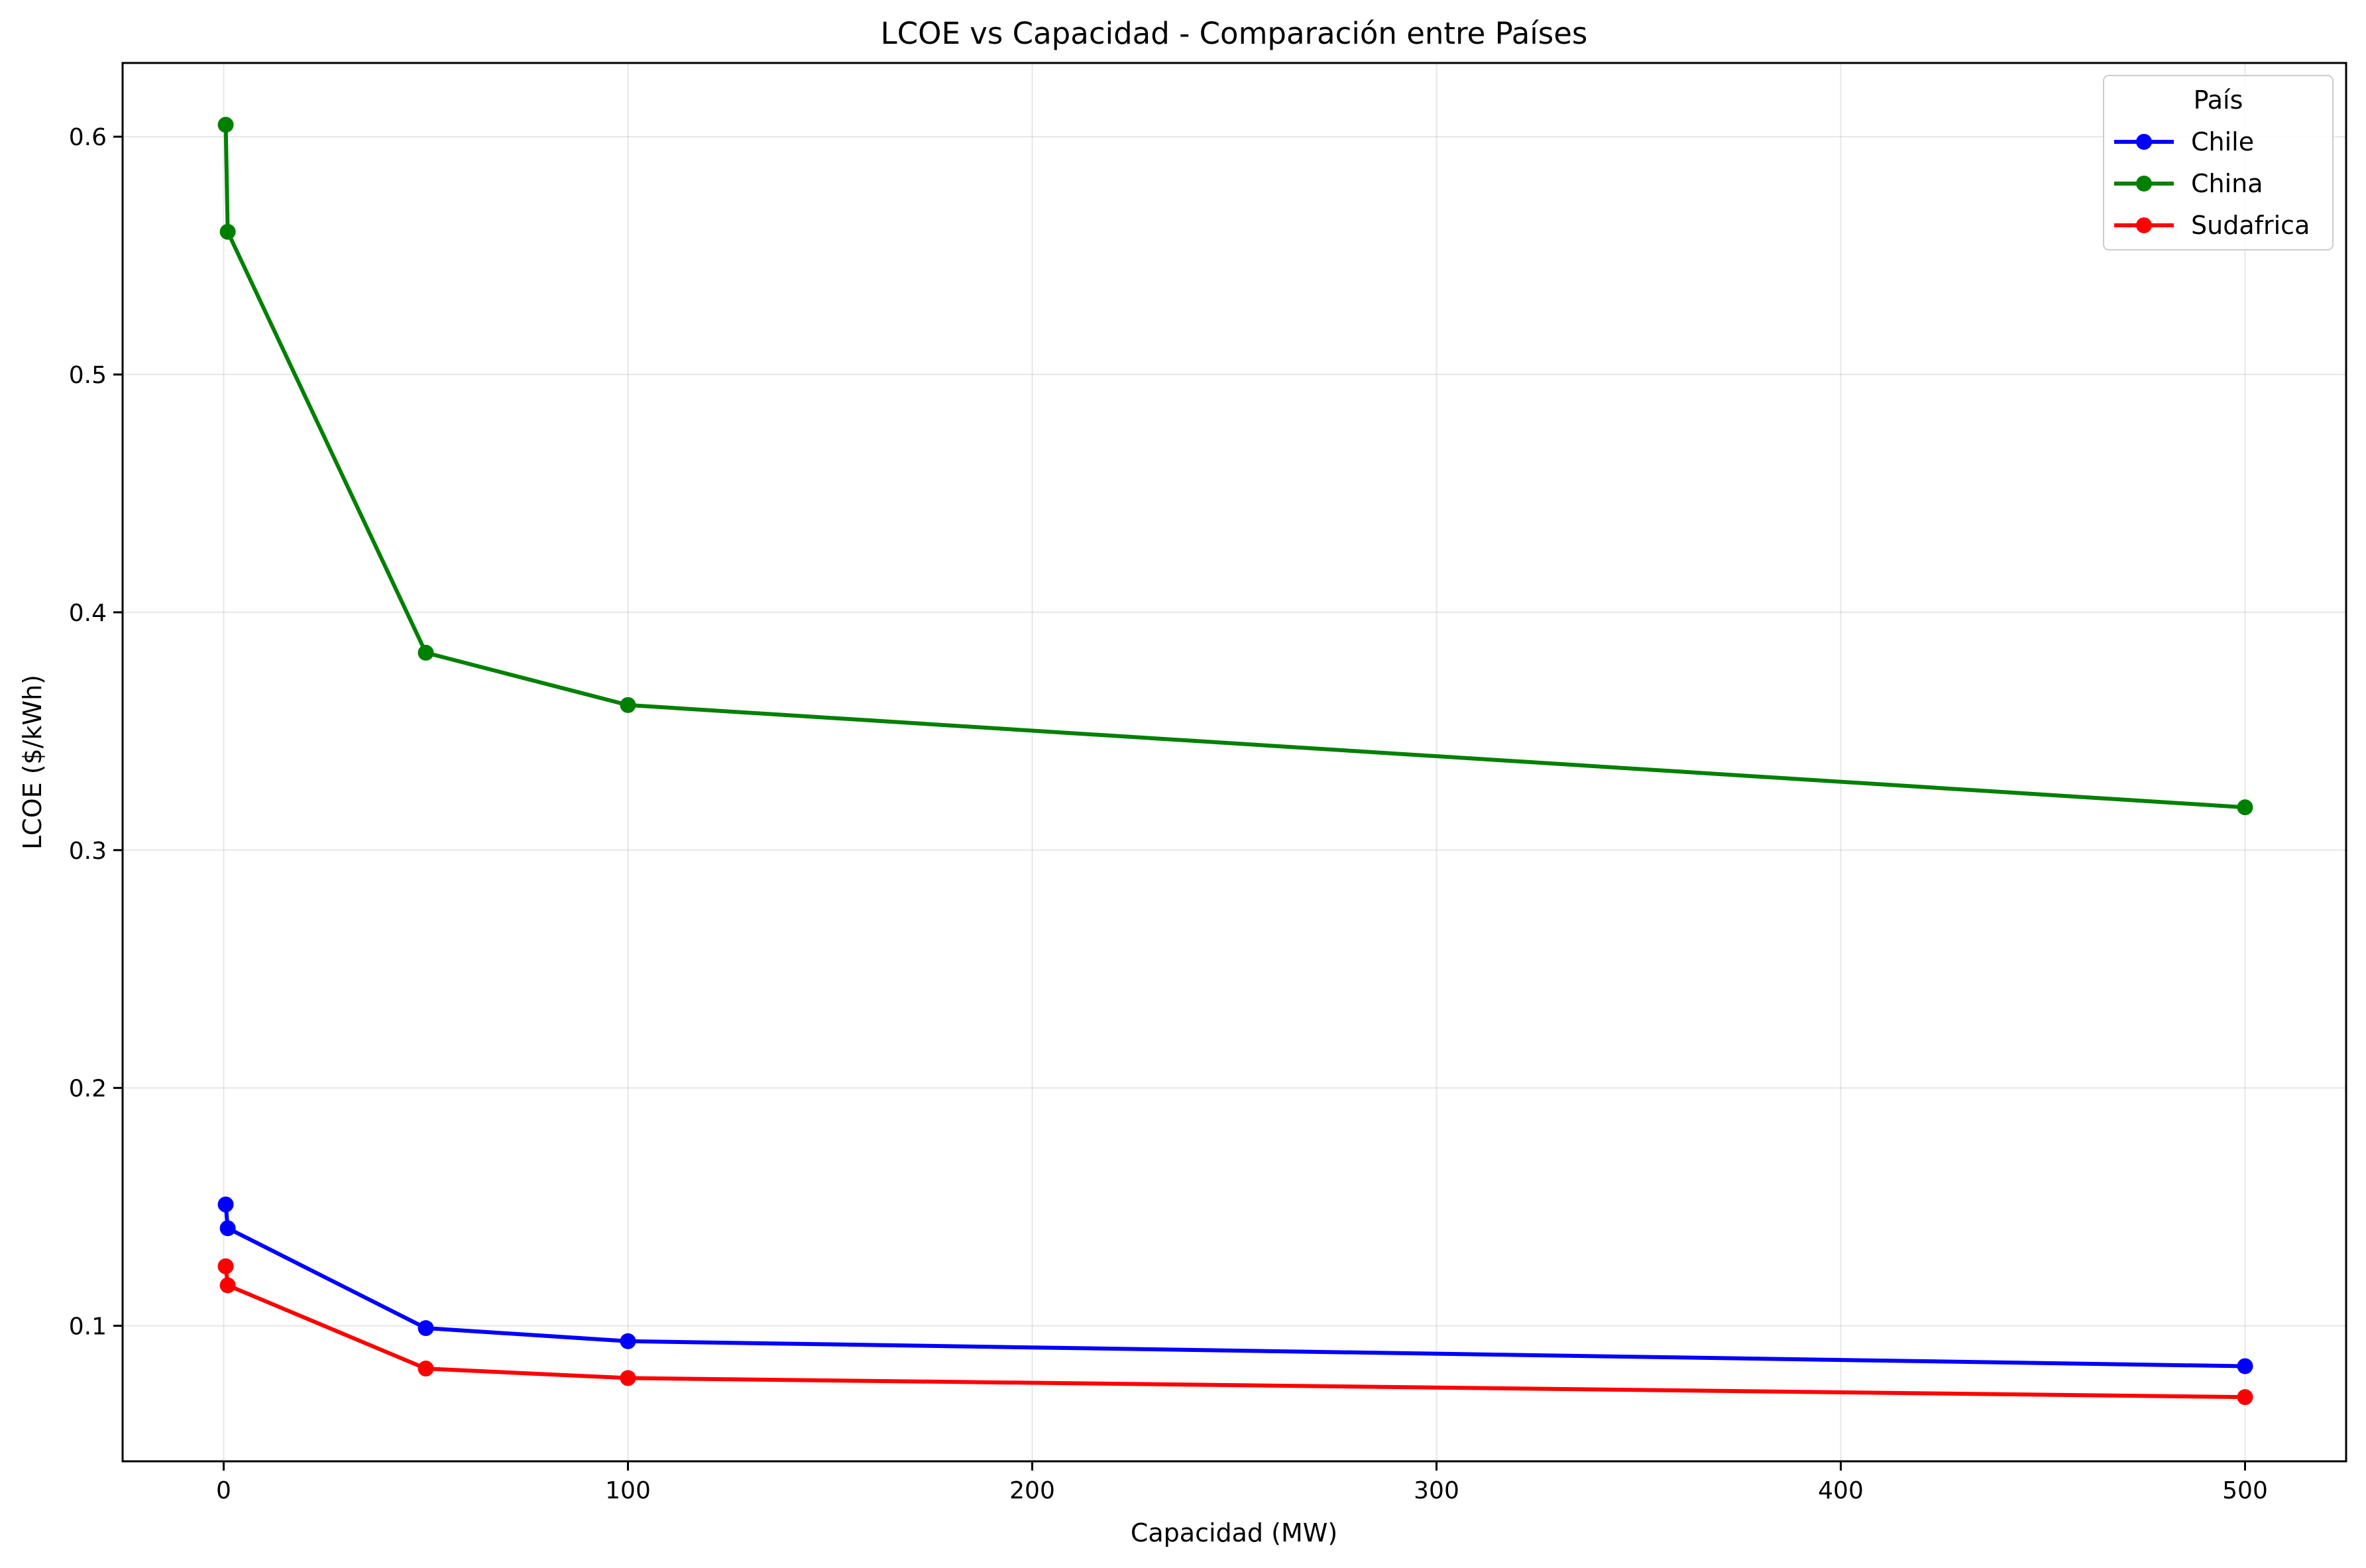  Describe the element at coordinates (1841, 1491) in the screenshot. I see `x-tick-label: 400` at that location.